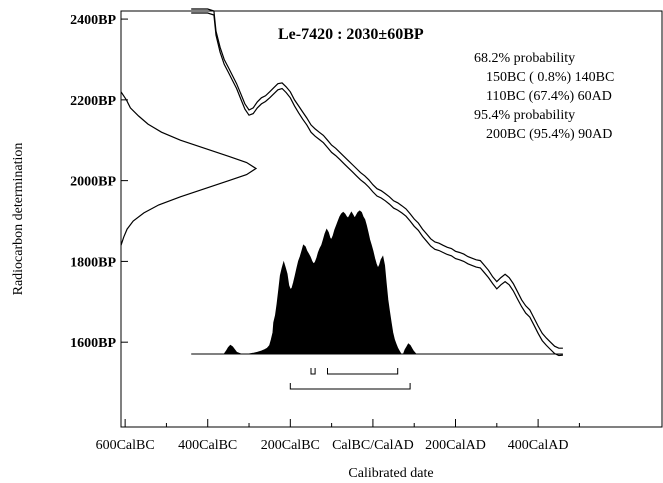 The width and height of the screenshot is (663, 483). Describe the element at coordinates (93, 101) in the screenshot. I see `y-tick-label: 2200BP` at that location.